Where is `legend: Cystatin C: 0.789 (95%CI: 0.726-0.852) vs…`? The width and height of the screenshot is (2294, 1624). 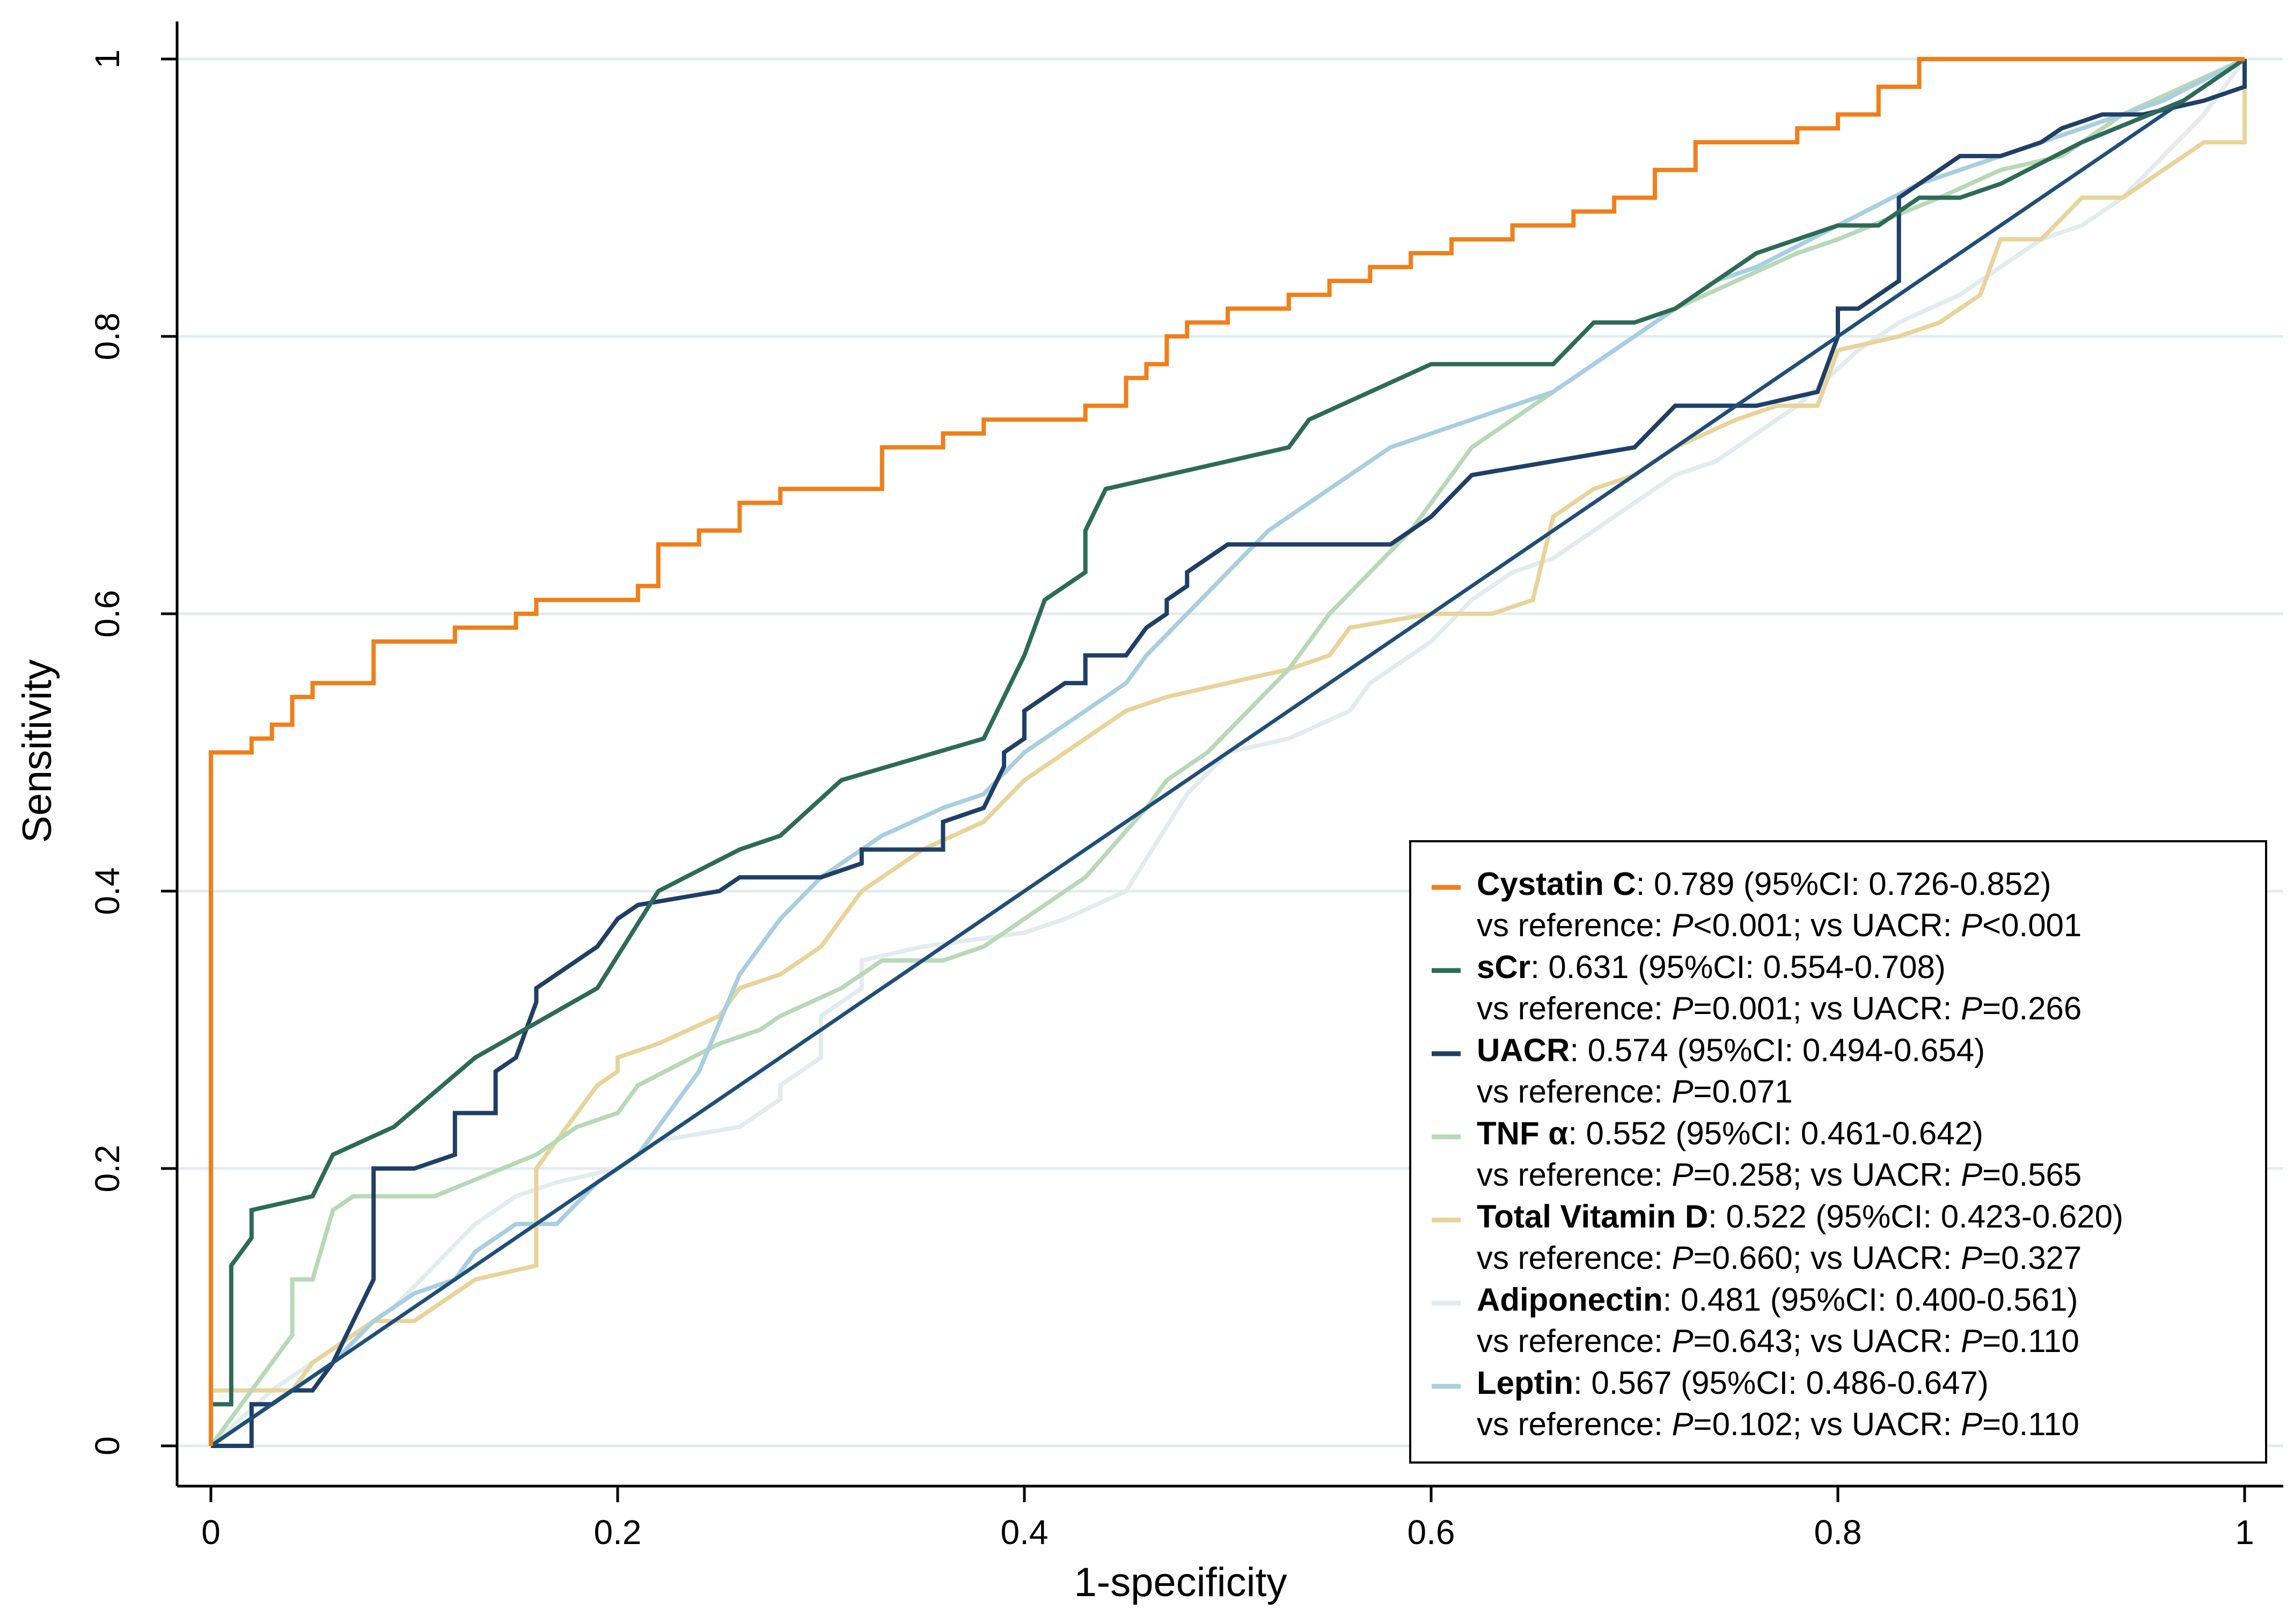
legend: Cystatin C: 0.789 (95%CI: 0.726-0.852) vs… is located at coordinates (1838, 1152).